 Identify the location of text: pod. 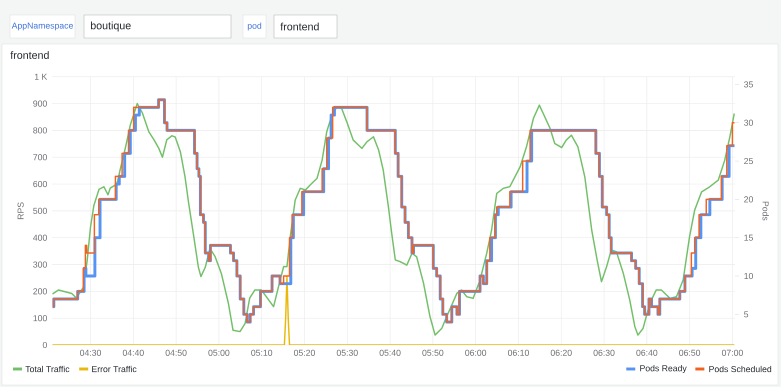
(255, 26).